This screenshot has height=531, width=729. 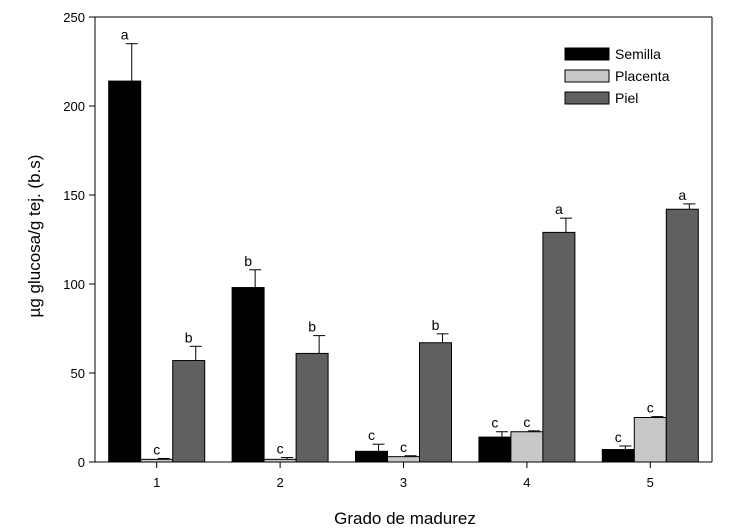 What do you see at coordinates (34, 236) in the screenshot?
I see `y-axis-title: µg glucosa/g tej. (b.s)` at bounding box center [34, 236].